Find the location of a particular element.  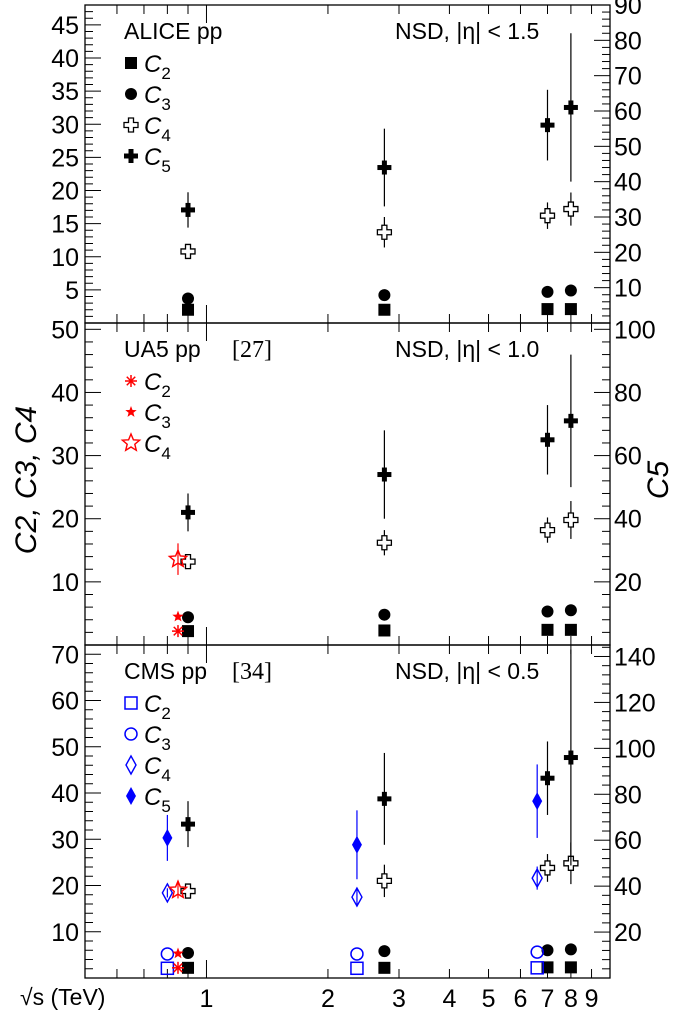

right-y-tick-label: 100 is located at coordinates (635, 330).